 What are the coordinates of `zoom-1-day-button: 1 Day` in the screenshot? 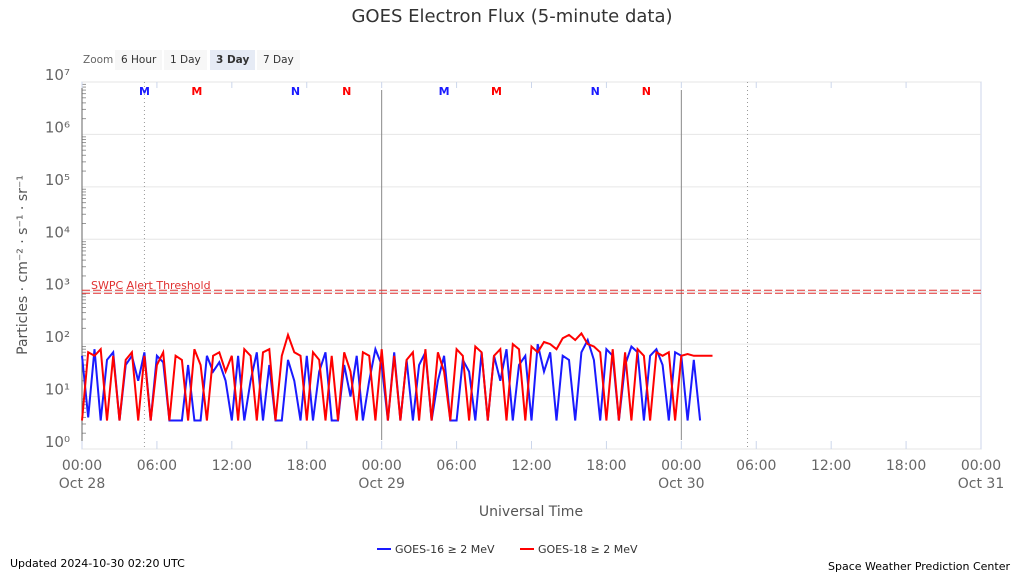 It's located at (185, 60).